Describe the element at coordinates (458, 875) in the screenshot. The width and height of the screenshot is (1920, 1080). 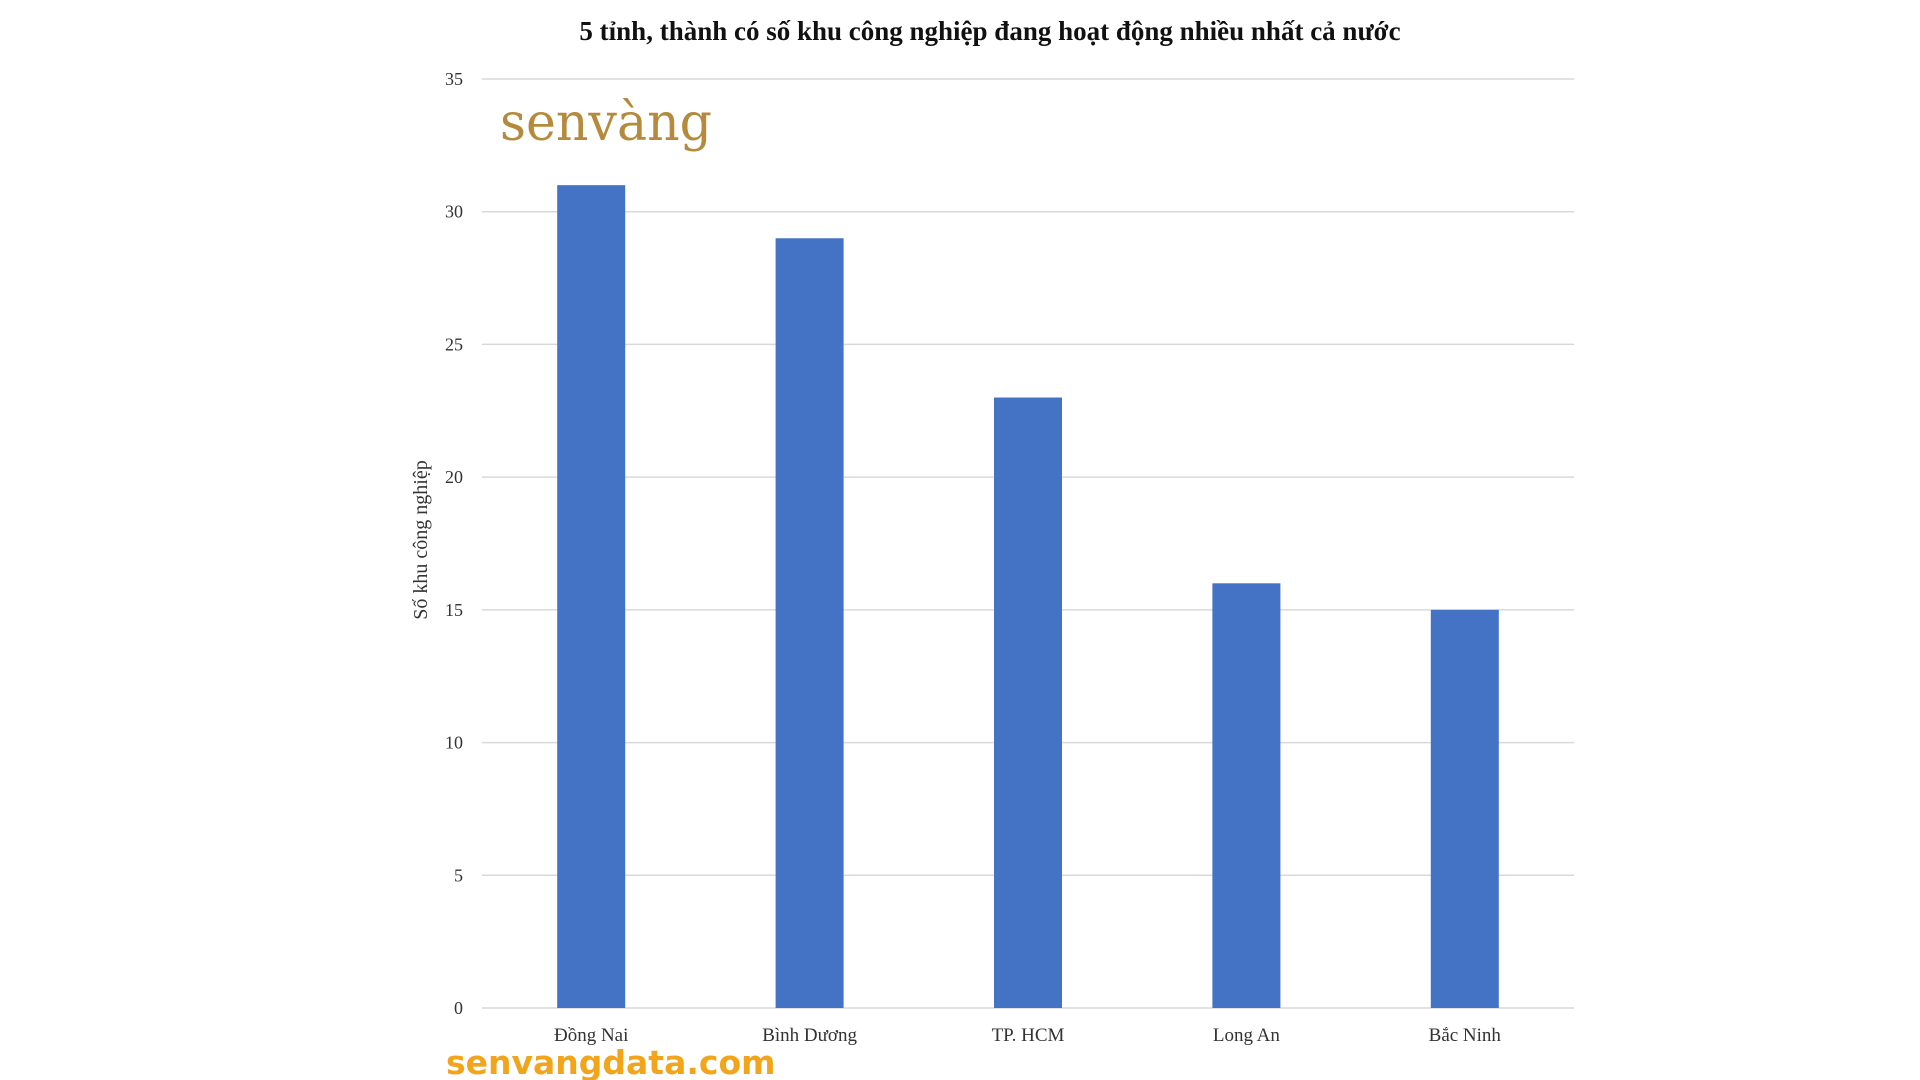
I see `y-tick-label: 5` at that location.